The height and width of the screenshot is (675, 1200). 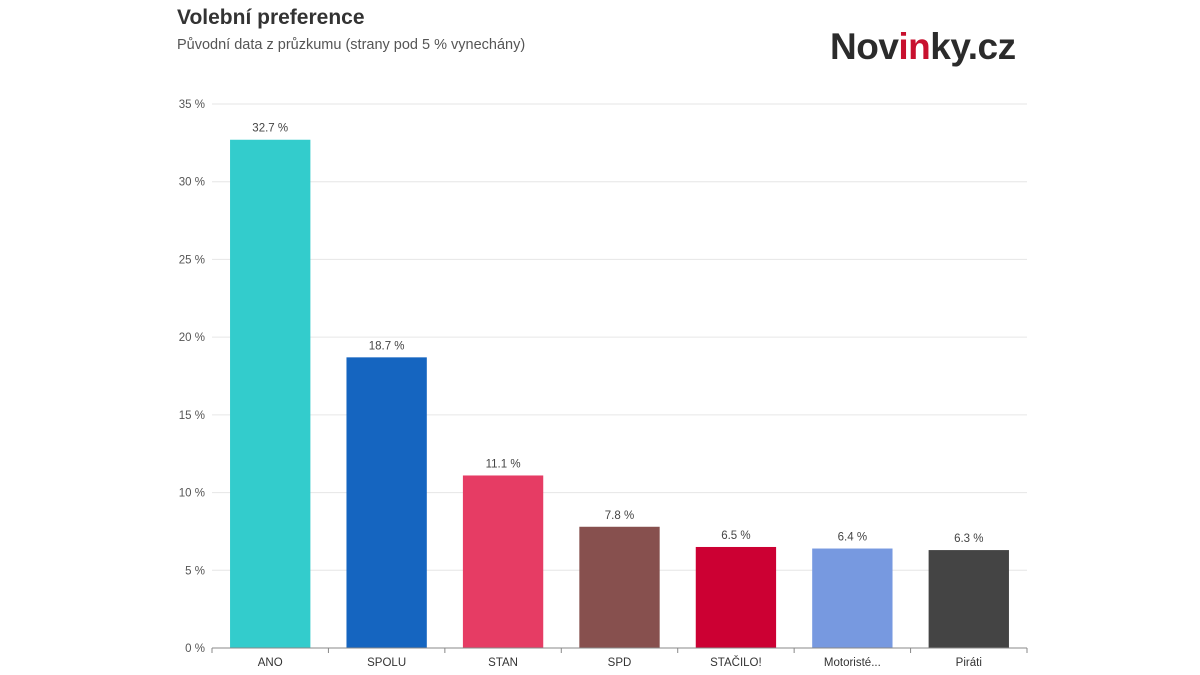 I want to click on y-tick-label: 5 %, so click(x=195, y=571).